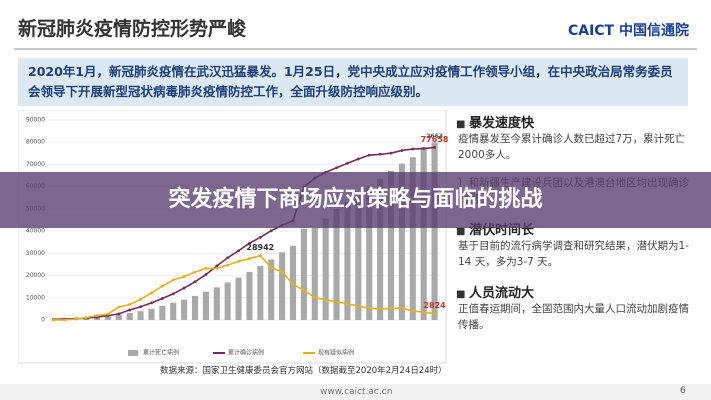  I want to click on banner: 突发疫情下商场应对策略与面临的挑战, so click(355, 200).